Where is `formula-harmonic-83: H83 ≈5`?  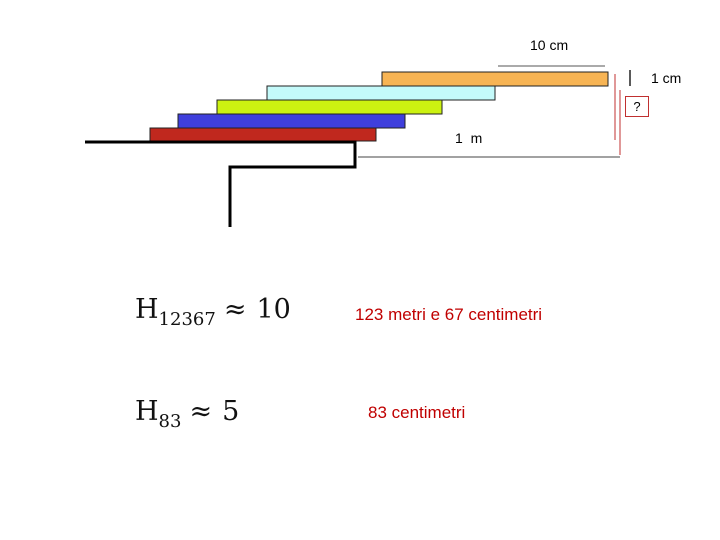
formula-harmonic-83: H83 ≈5 is located at coordinates (187, 414).